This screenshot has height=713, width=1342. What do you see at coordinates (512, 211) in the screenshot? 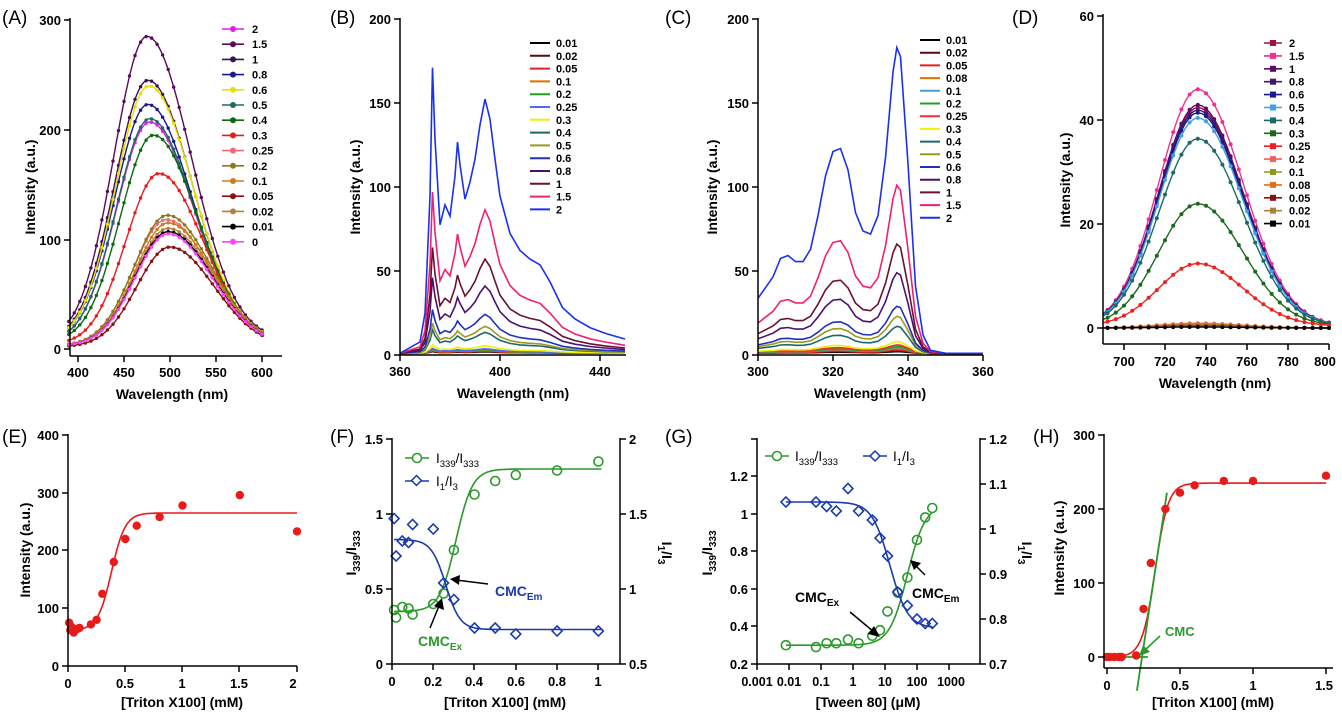
I see `panel-b-series` at bounding box center [512, 211].